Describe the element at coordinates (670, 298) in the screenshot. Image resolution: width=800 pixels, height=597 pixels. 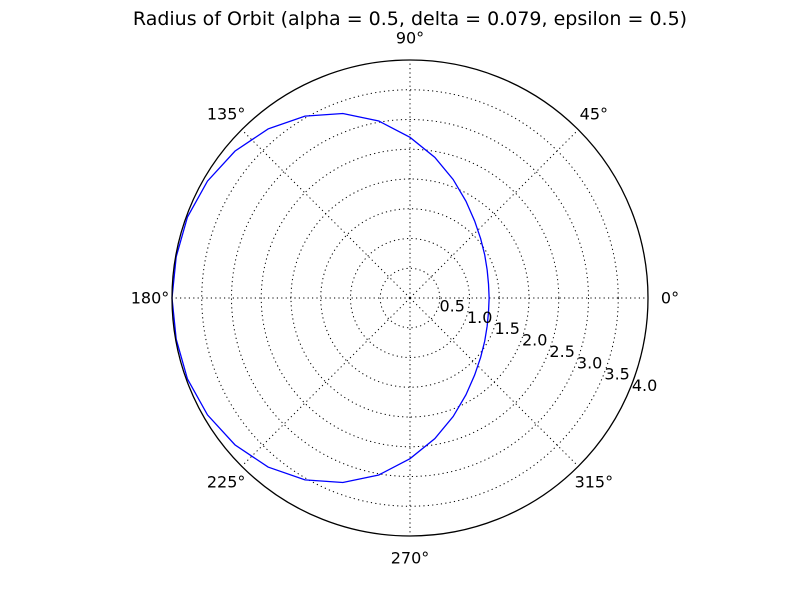
I see `theta-tick-label-0: 0°` at that location.